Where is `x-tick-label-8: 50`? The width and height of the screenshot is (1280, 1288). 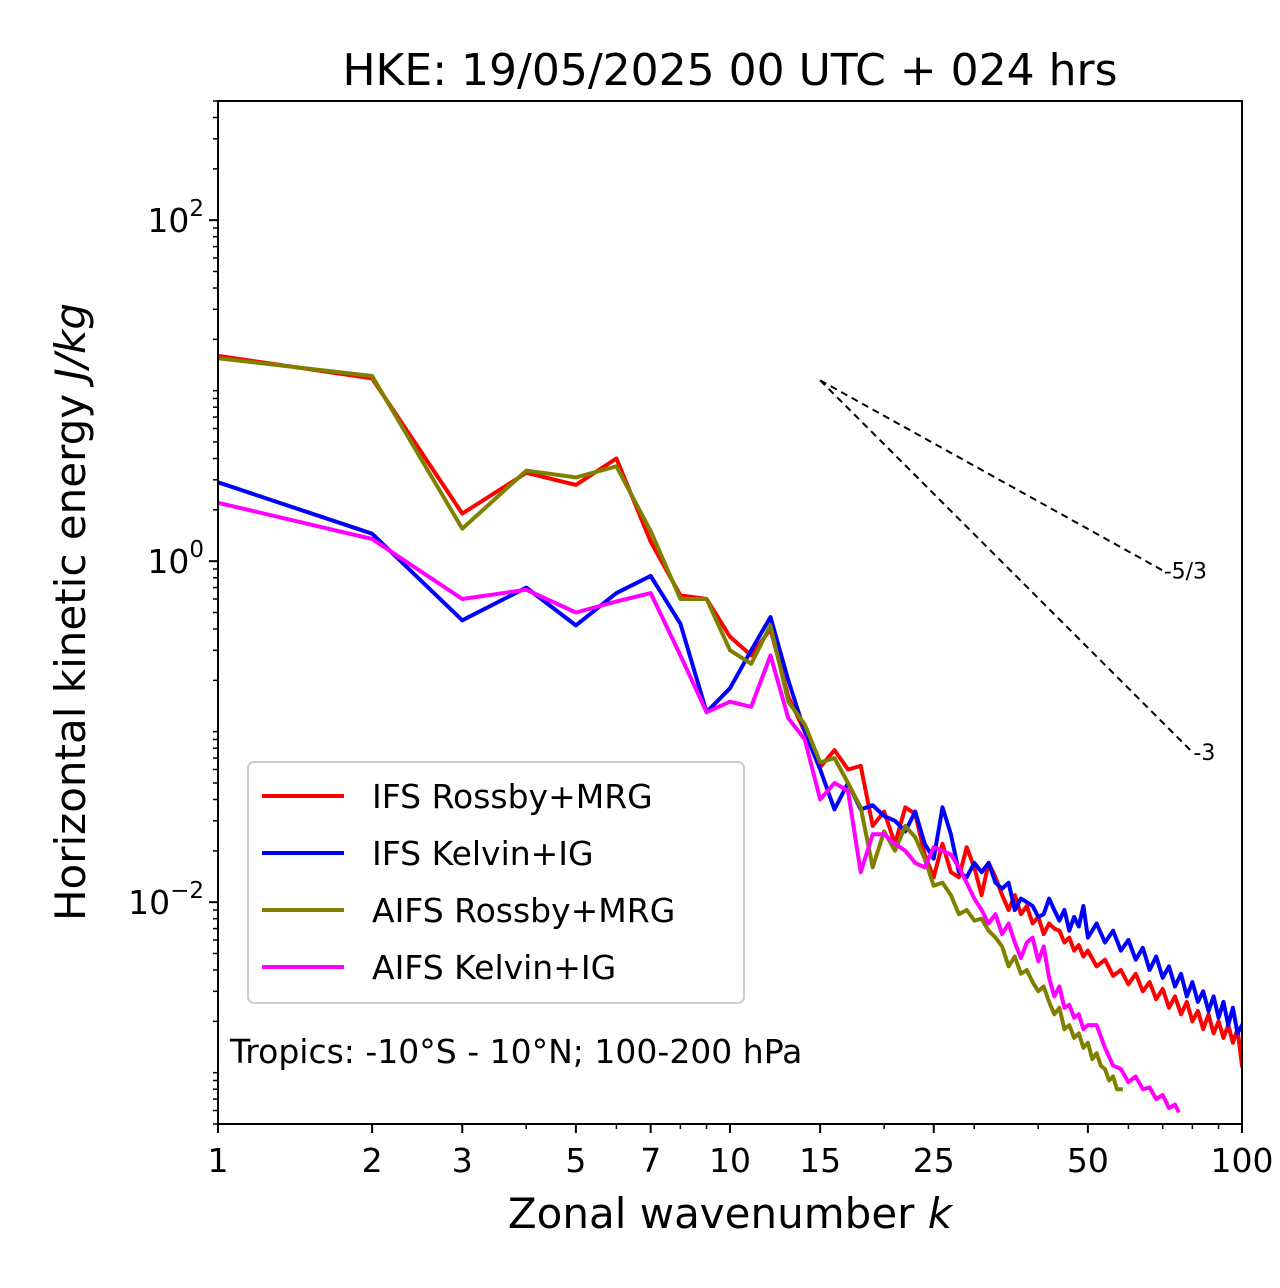
x-tick-label-8: 50 is located at coordinates (1088, 1160).